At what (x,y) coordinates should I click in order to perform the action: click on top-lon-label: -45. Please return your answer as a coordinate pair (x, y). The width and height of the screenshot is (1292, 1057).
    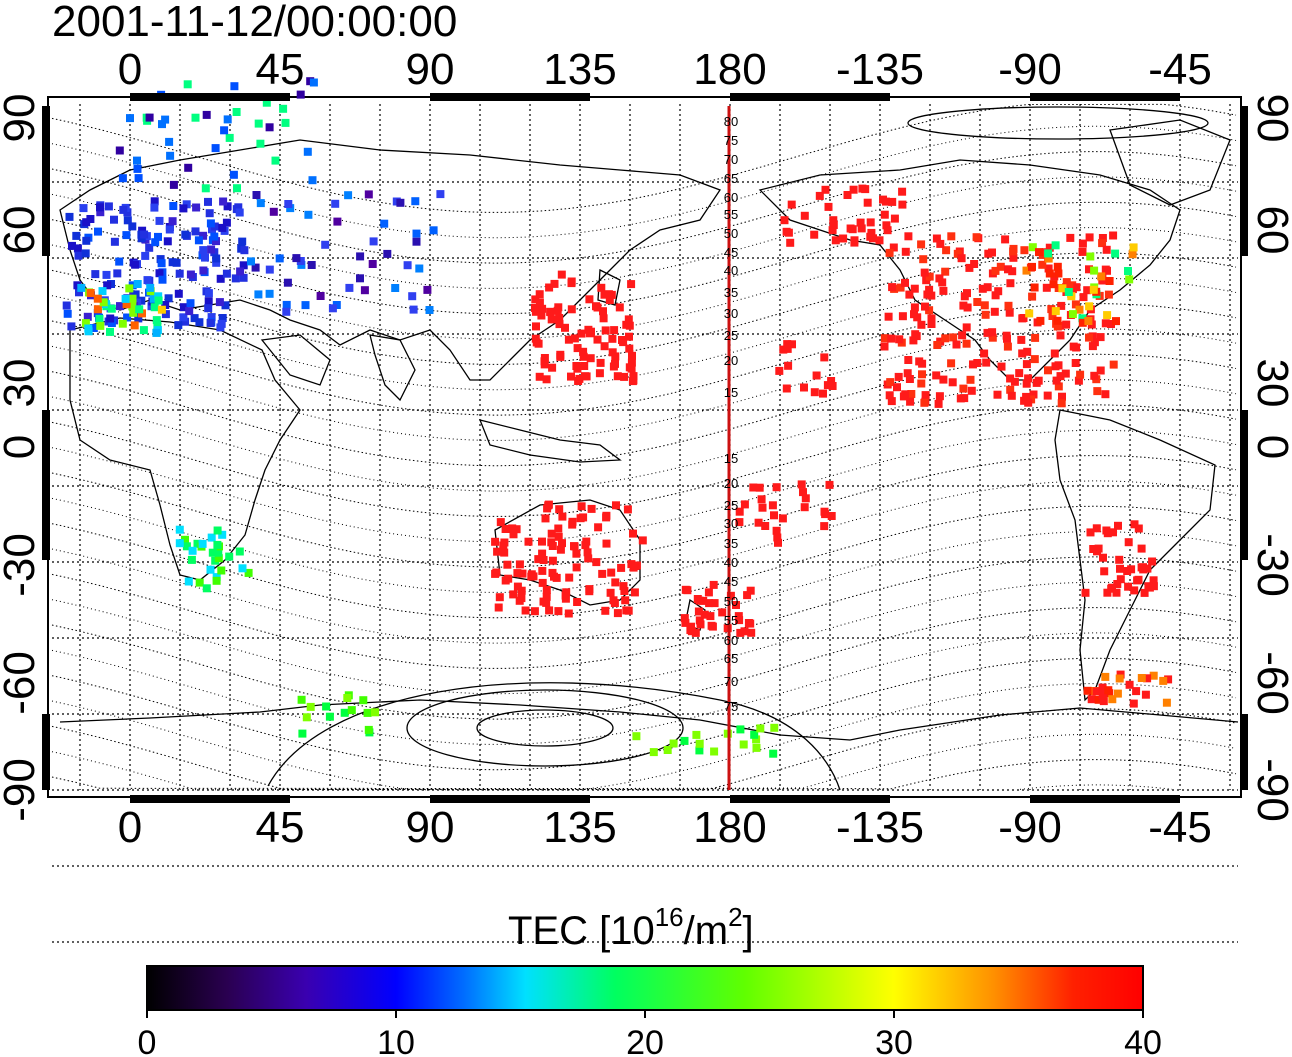
    Looking at the image, I should click on (1180, 69).